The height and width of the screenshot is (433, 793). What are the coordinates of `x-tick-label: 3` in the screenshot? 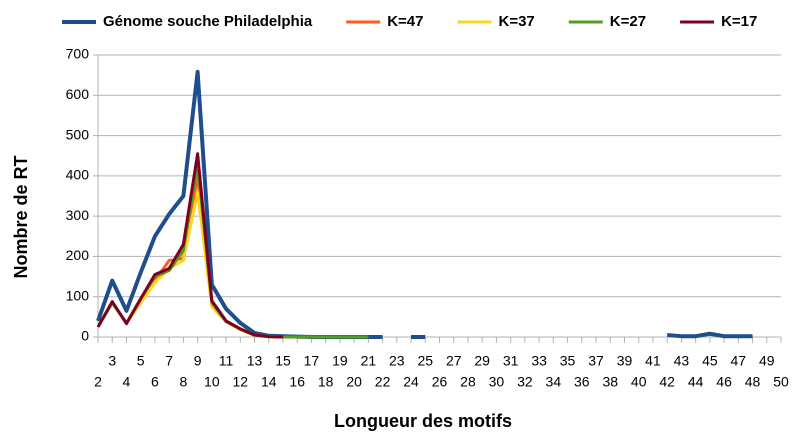 It's located at (112, 361).